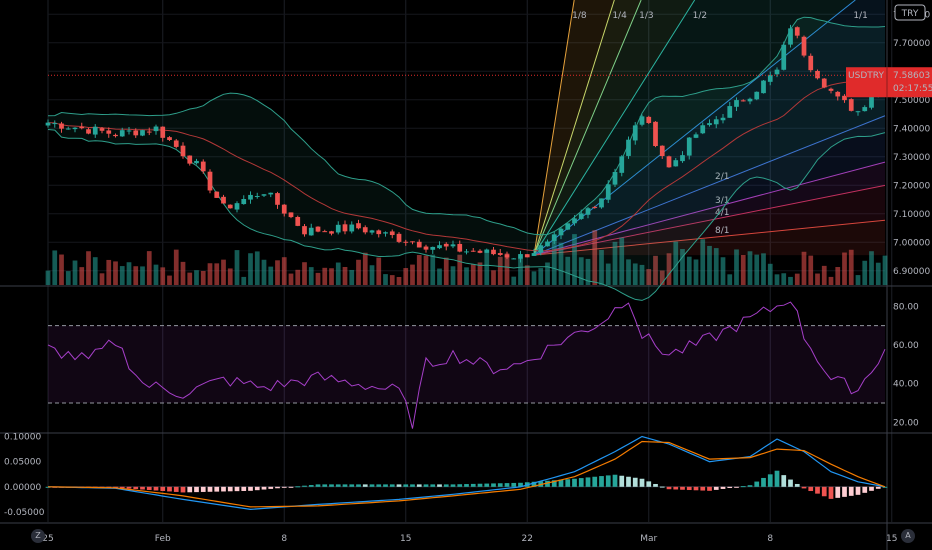  Describe the element at coordinates (722, 177) in the screenshot. I see `fan-label: 2/1` at that location.